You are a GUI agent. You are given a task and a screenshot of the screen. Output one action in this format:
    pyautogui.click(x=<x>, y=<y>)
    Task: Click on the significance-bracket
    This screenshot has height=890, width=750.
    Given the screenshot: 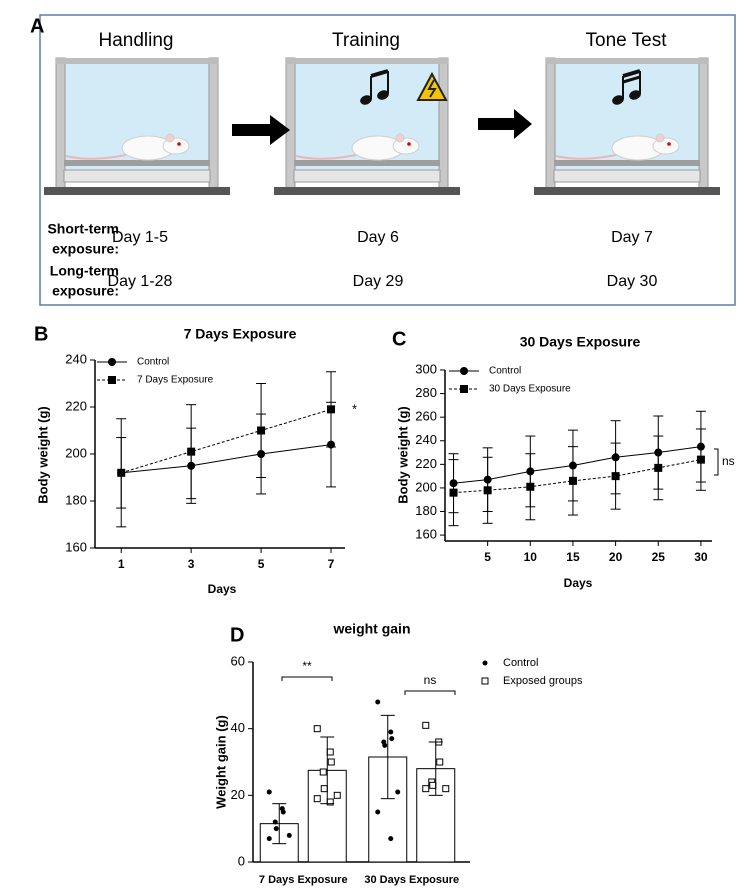 What is the action you would take?
    pyautogui.click(x=430, y=692)
    